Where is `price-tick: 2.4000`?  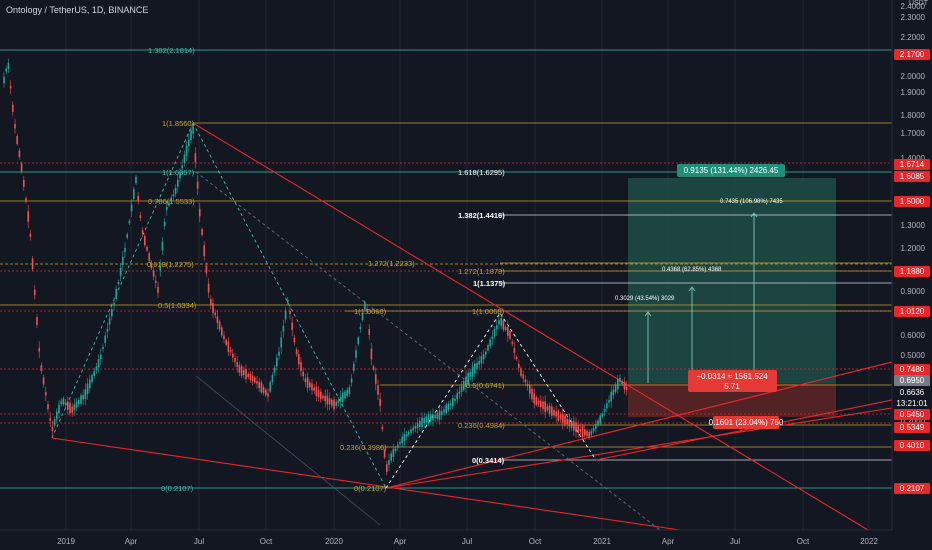
price-tick: 2.4000 is located at coordinates (913, 6).